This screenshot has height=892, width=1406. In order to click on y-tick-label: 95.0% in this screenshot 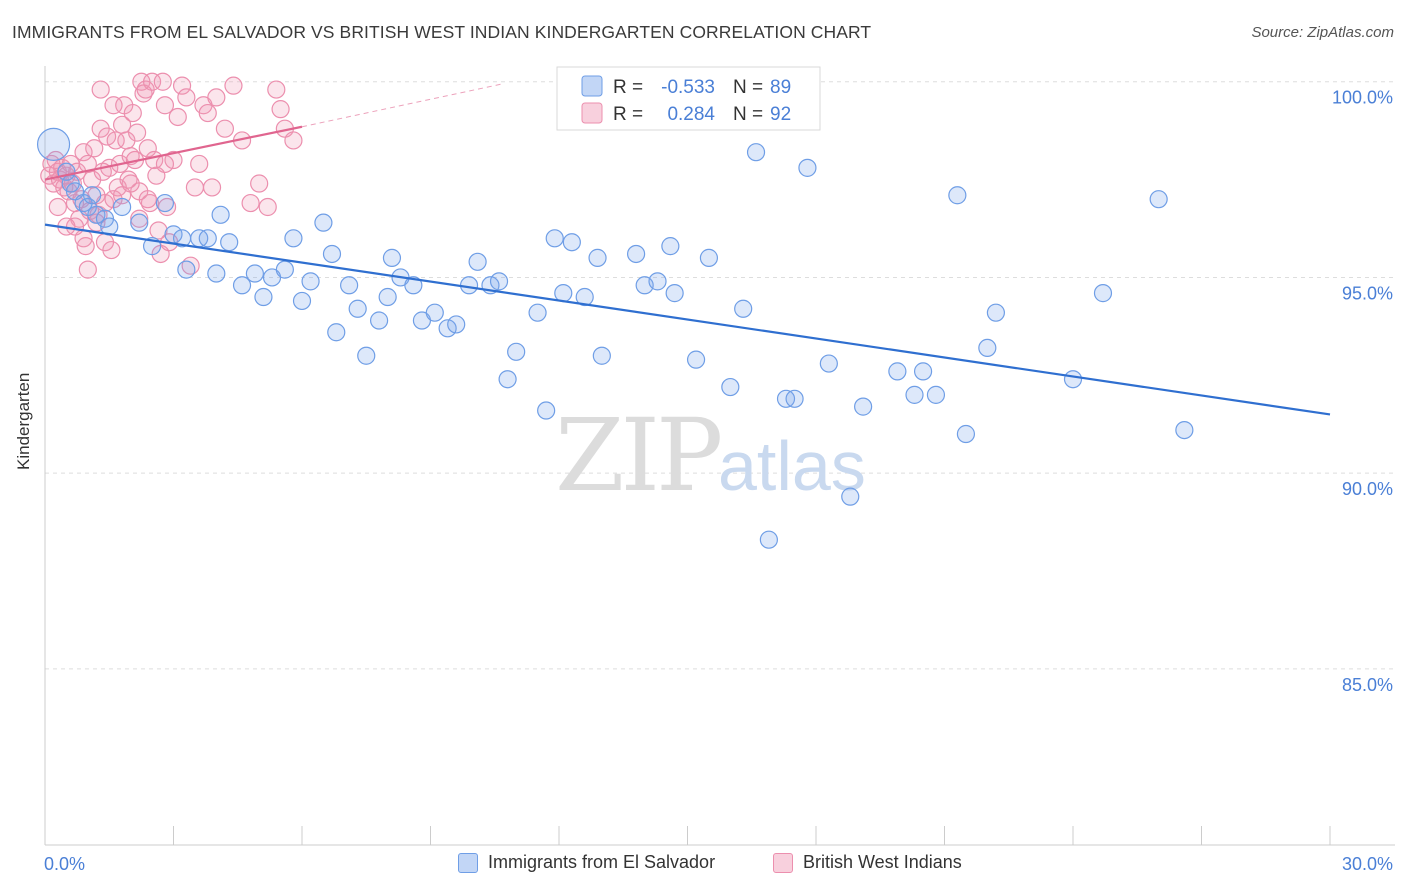, I will do `click(1367, 293)`.